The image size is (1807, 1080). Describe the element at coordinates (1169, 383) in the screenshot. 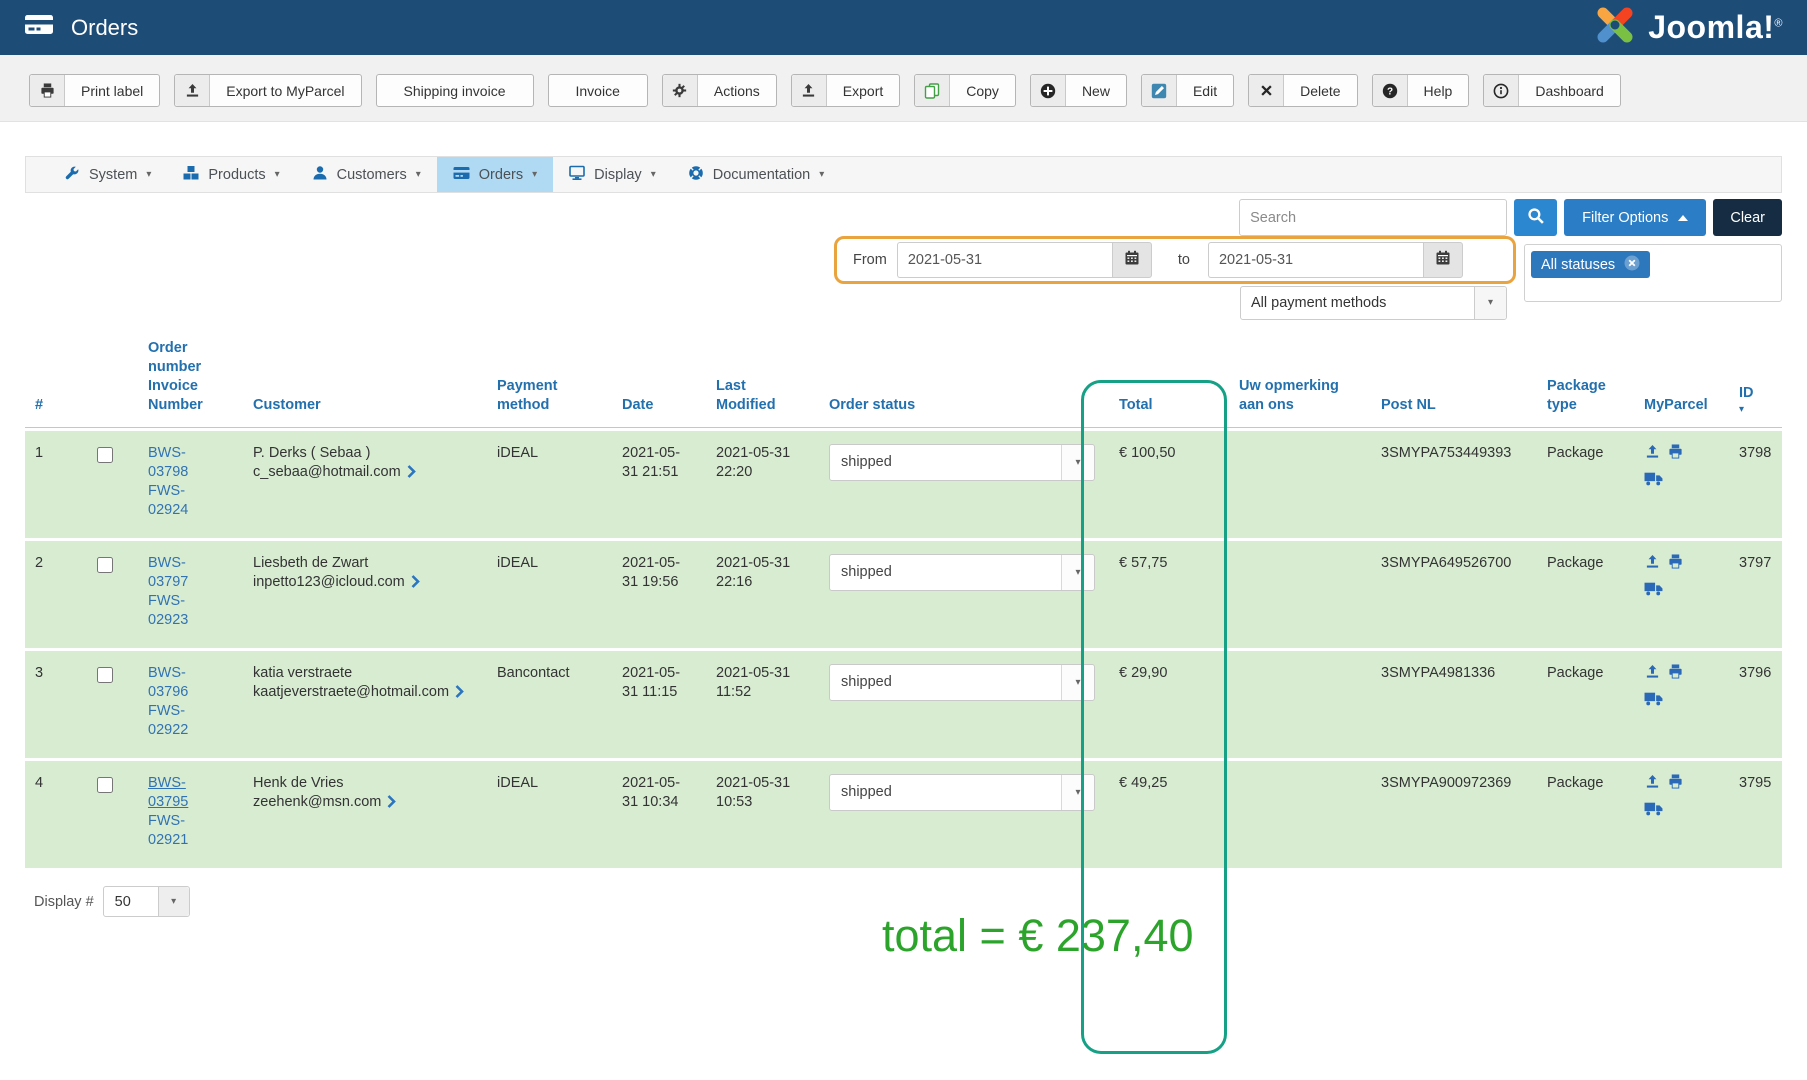

I see `header-total: Total` at that location.